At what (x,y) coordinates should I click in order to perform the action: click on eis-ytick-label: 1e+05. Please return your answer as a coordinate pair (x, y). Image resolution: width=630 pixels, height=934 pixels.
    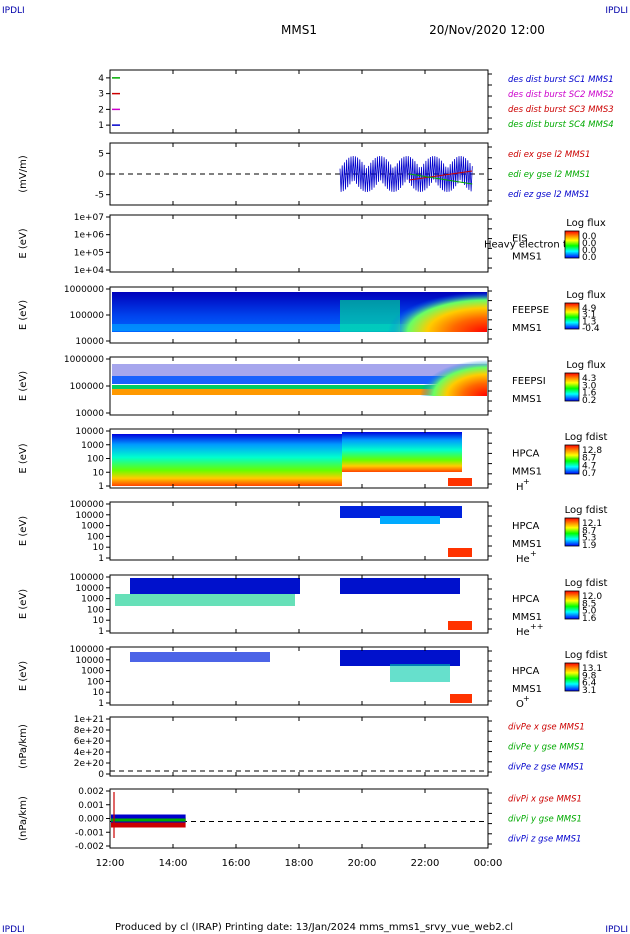
    Looking at the image, I should click on (89, 253).